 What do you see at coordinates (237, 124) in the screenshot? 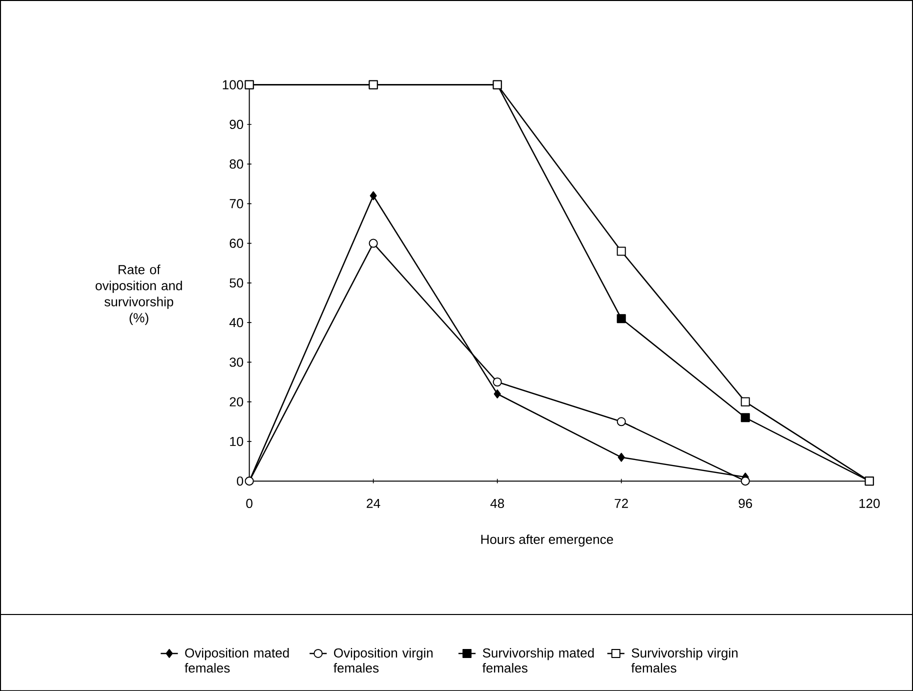
I see `y-tick-label: 90` at bounding box center [237, 124].